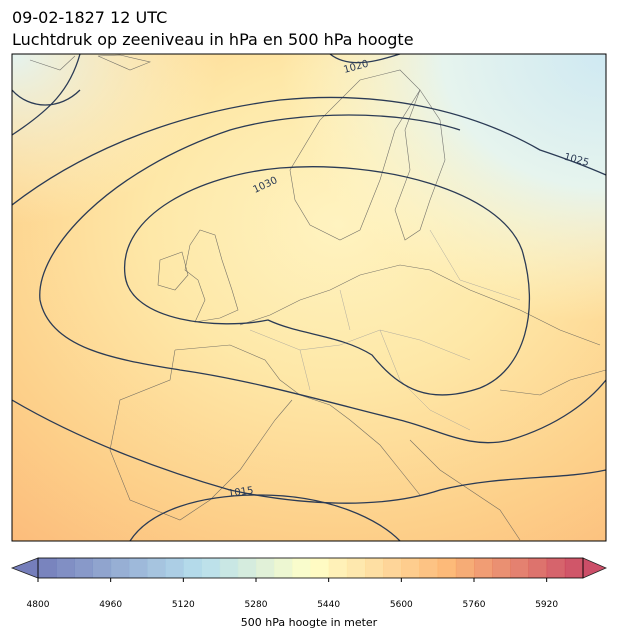 This screenshot has height=639, width=618. What do you see at coordinates (309, 622) in the screenshot?
I see `colorbar-label: 500 hPa hoogte in meter` at bounding box center [309, 622].